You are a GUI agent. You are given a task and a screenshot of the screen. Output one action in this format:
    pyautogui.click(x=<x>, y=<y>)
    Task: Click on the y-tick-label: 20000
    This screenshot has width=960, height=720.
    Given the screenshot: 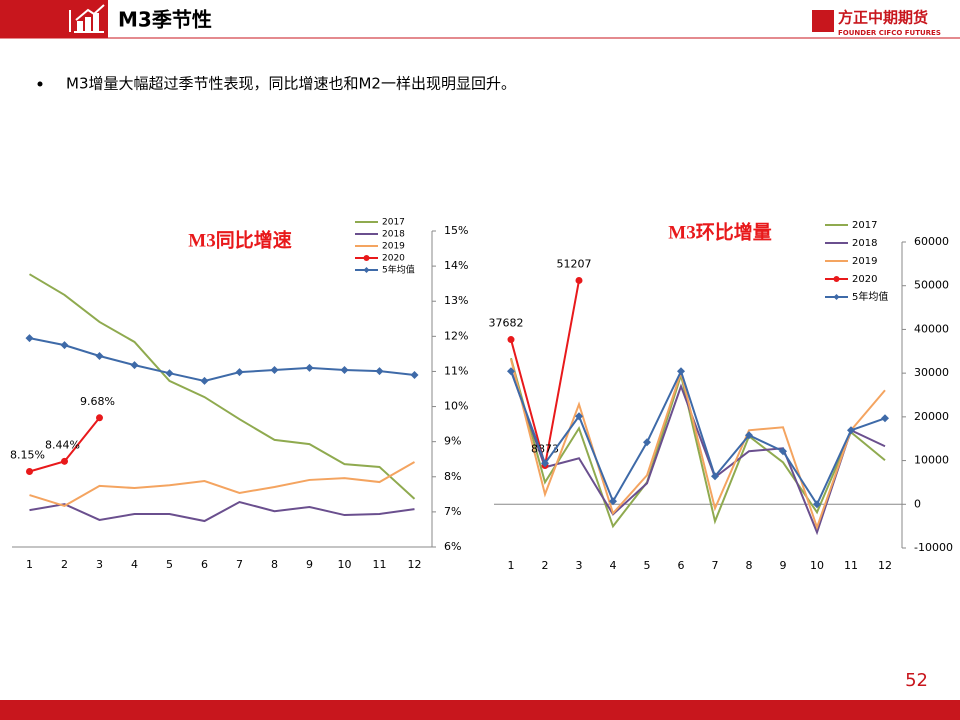 What is the action you would take?
    pyautogui.click(x=931, y=416)
    